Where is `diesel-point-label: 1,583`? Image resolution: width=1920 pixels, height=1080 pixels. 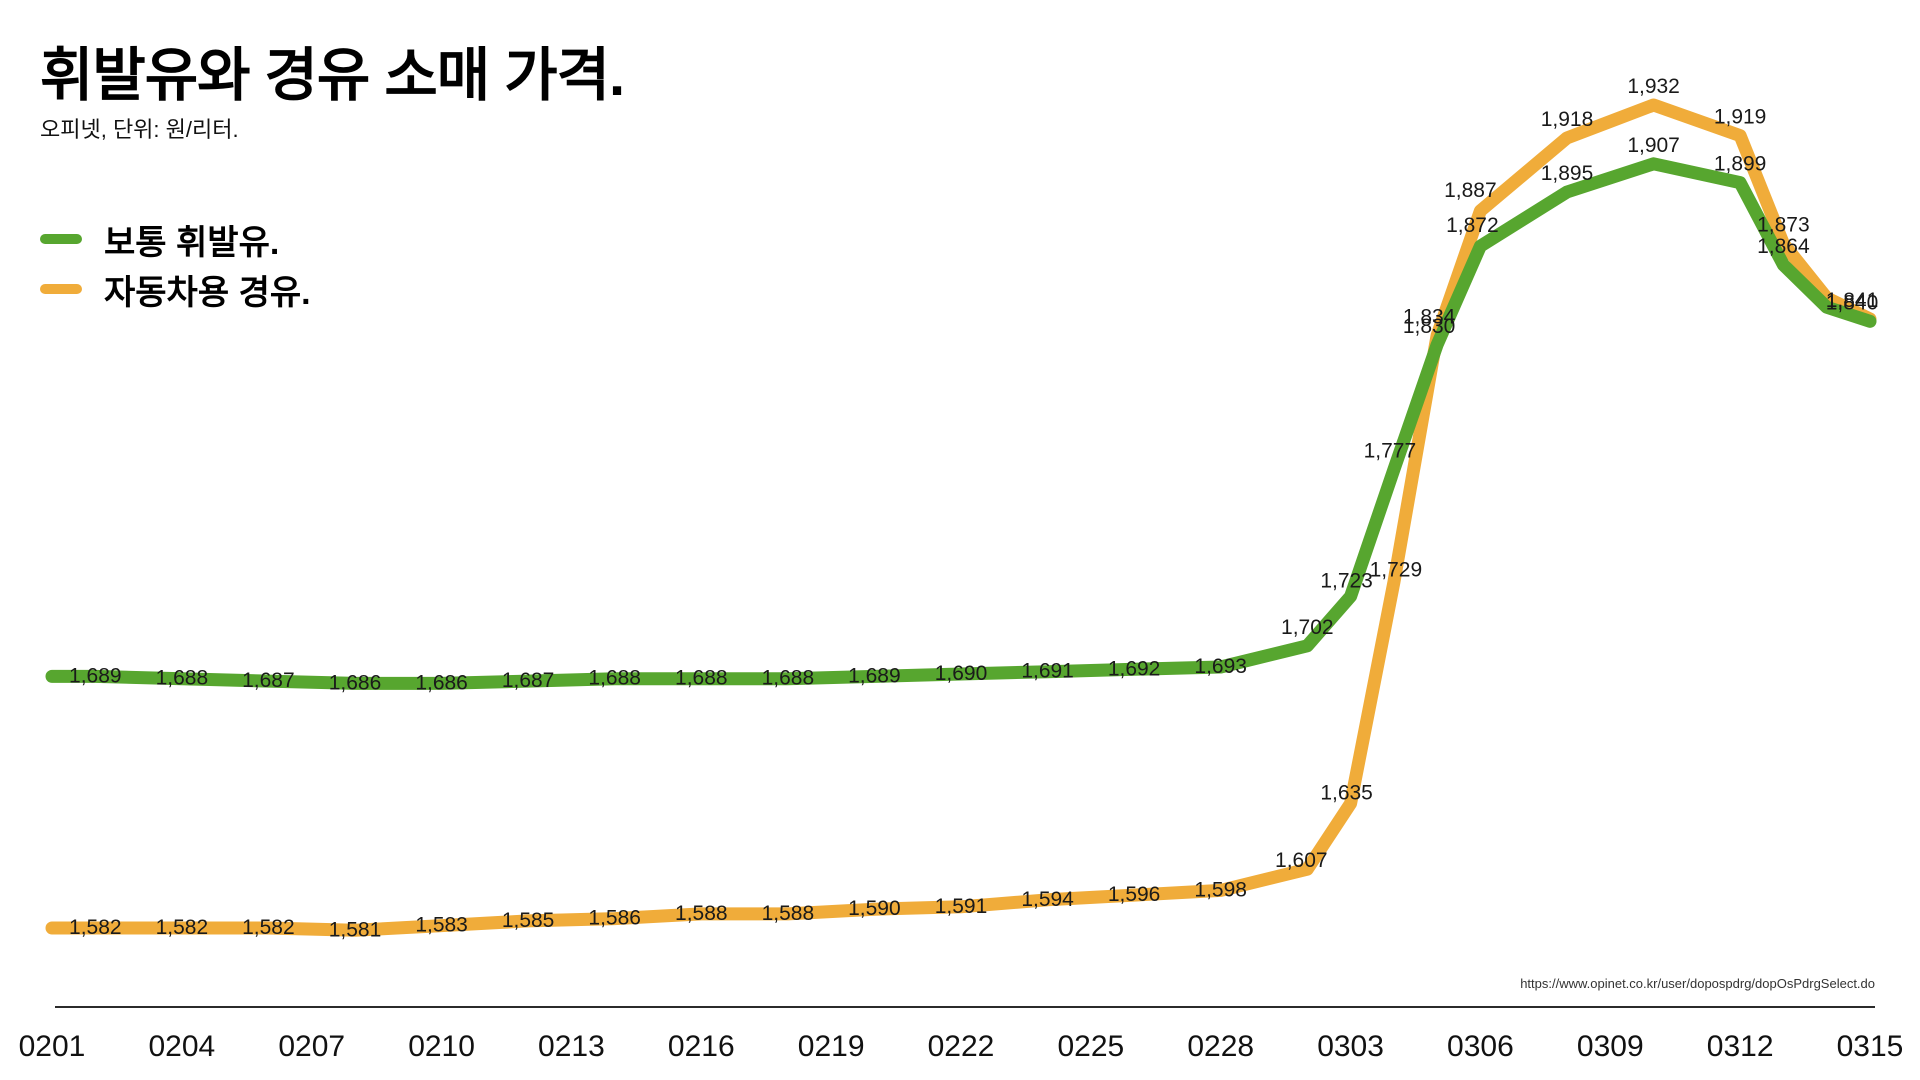
diesel-point-label: 1,583 is located at coordinates (441, 925).